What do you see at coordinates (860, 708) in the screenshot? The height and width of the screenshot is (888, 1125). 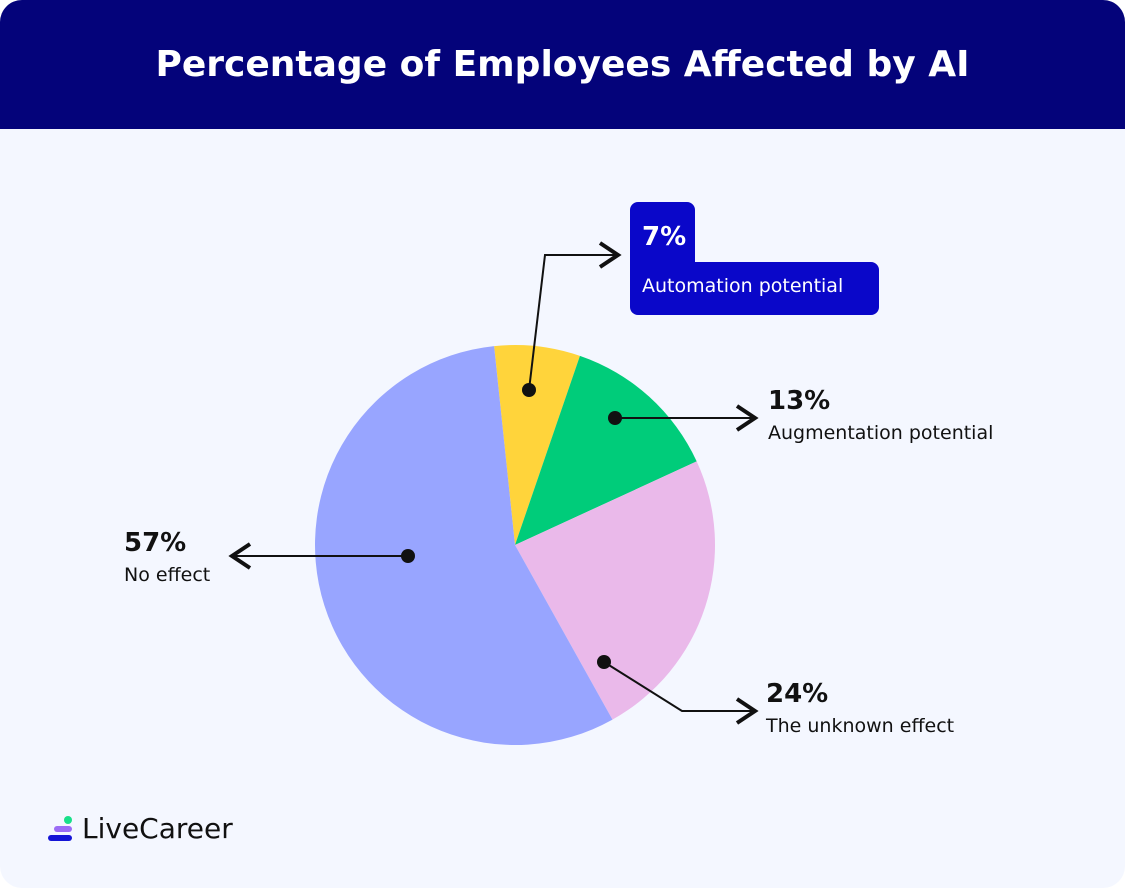 I see `label-unknown: 24% The unknown effect` at bounding box center [860, 708].